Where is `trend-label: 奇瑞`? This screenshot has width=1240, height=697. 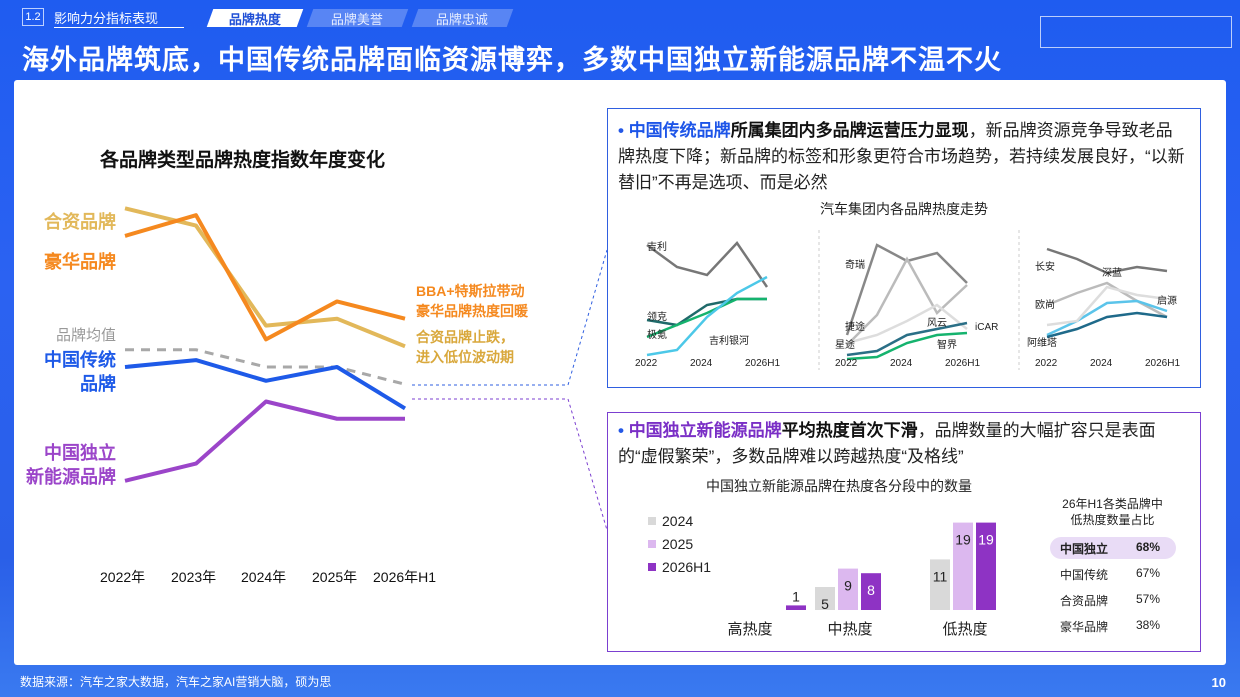
trend-label: 奇瑞 is located at coordinates (855, 264).